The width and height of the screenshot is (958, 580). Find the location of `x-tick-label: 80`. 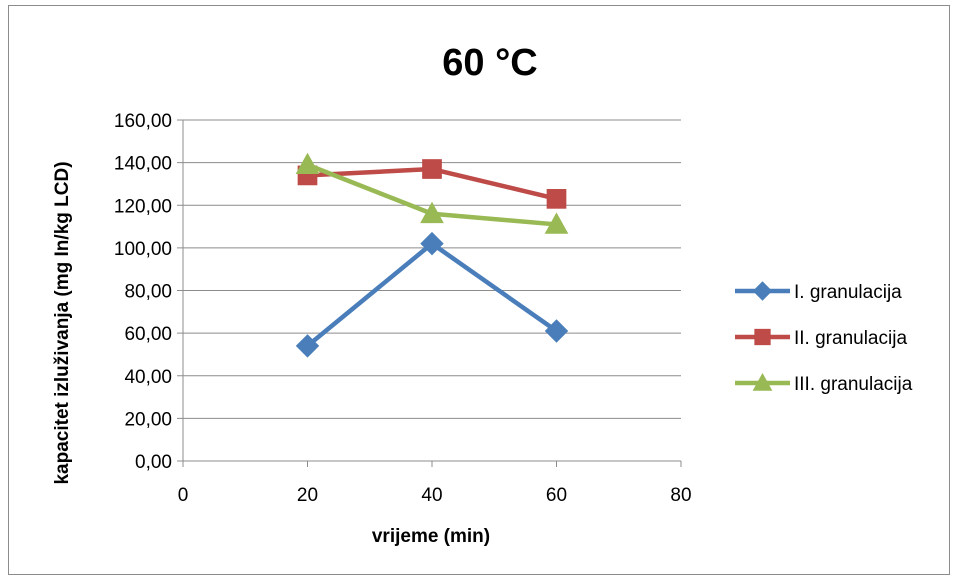

x-tick-label: 80 is located at coordinates (680, 495).